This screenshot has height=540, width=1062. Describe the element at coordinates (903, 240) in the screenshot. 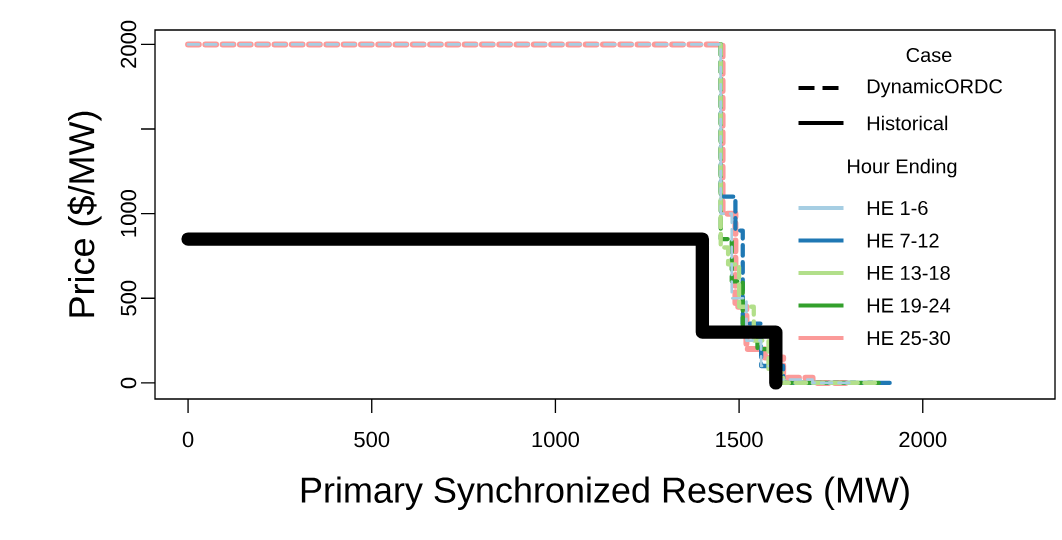

I see `legend-label: HE 7-12` at that location.